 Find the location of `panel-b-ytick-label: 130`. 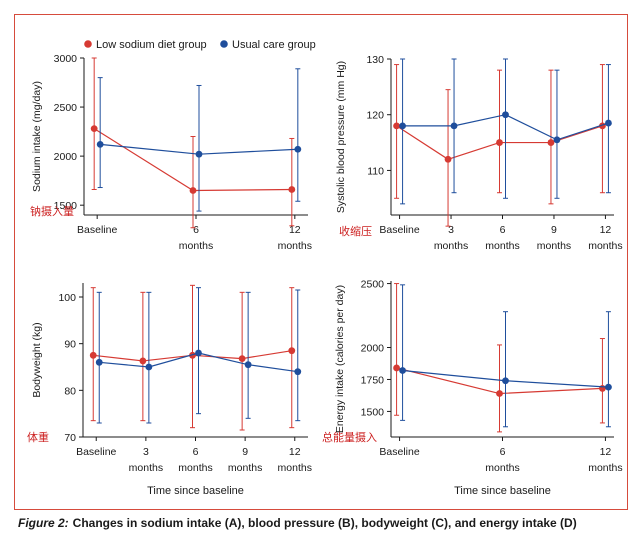

panel-b-ytick-label: 130 is located at coordinates (375, 60).